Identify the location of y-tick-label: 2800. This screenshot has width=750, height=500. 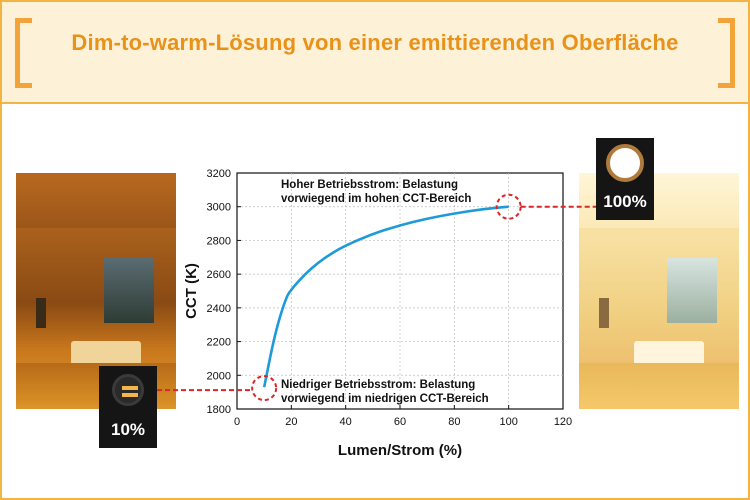
(219, 241).